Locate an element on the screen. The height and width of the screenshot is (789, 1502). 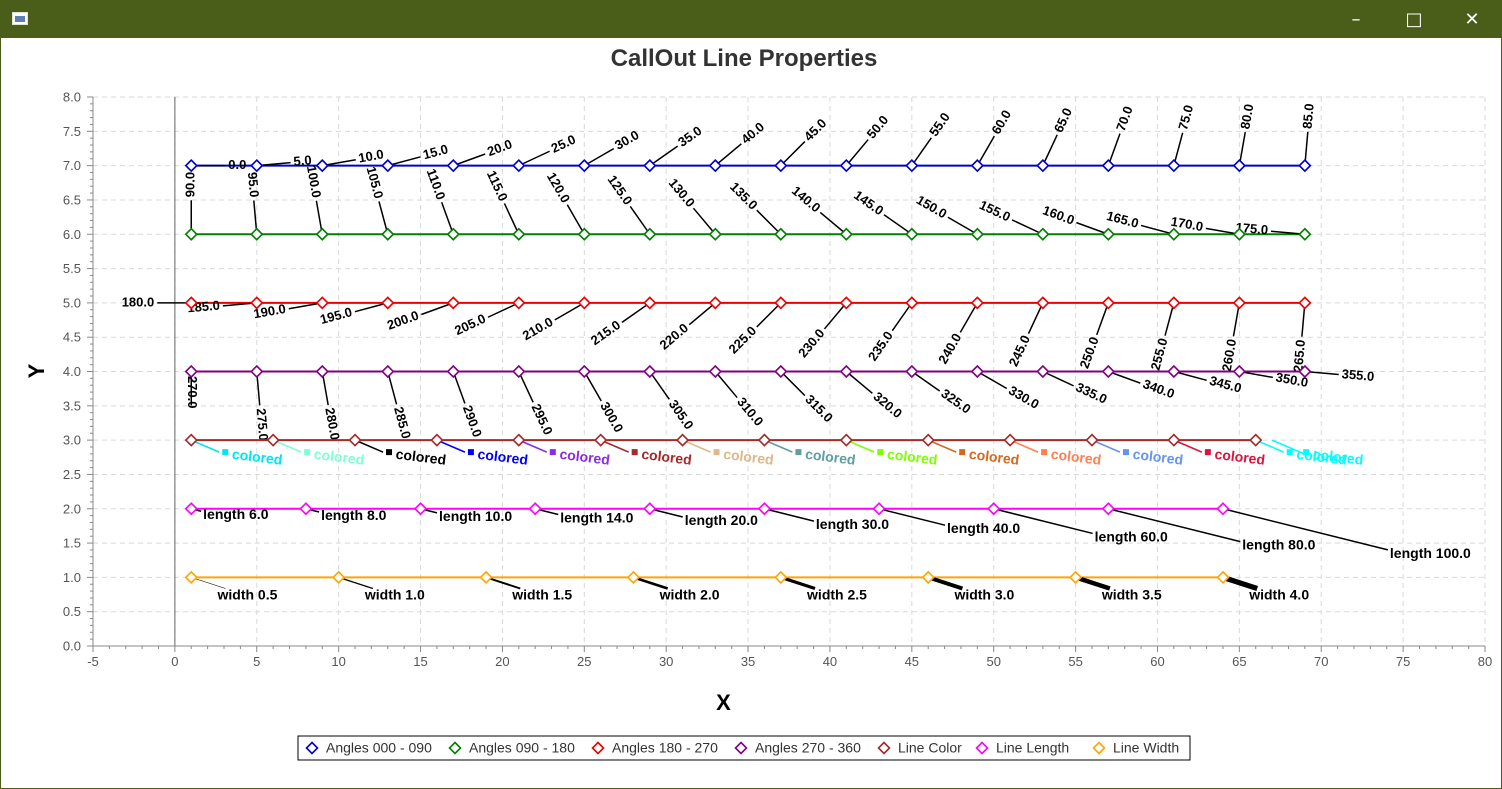
callout-label: 205.0 is located at coordinates (470, 324).